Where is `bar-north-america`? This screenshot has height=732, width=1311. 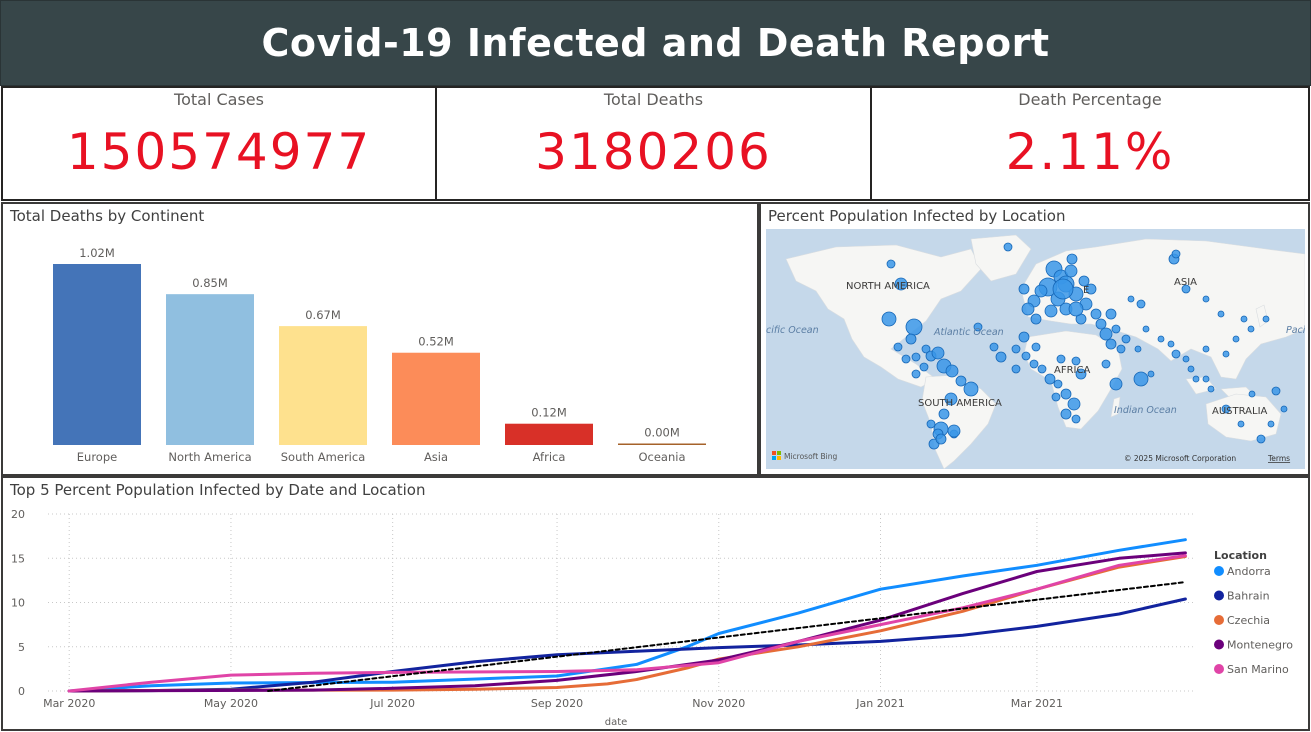 bar-north-america is located at coordinates (210, 369).